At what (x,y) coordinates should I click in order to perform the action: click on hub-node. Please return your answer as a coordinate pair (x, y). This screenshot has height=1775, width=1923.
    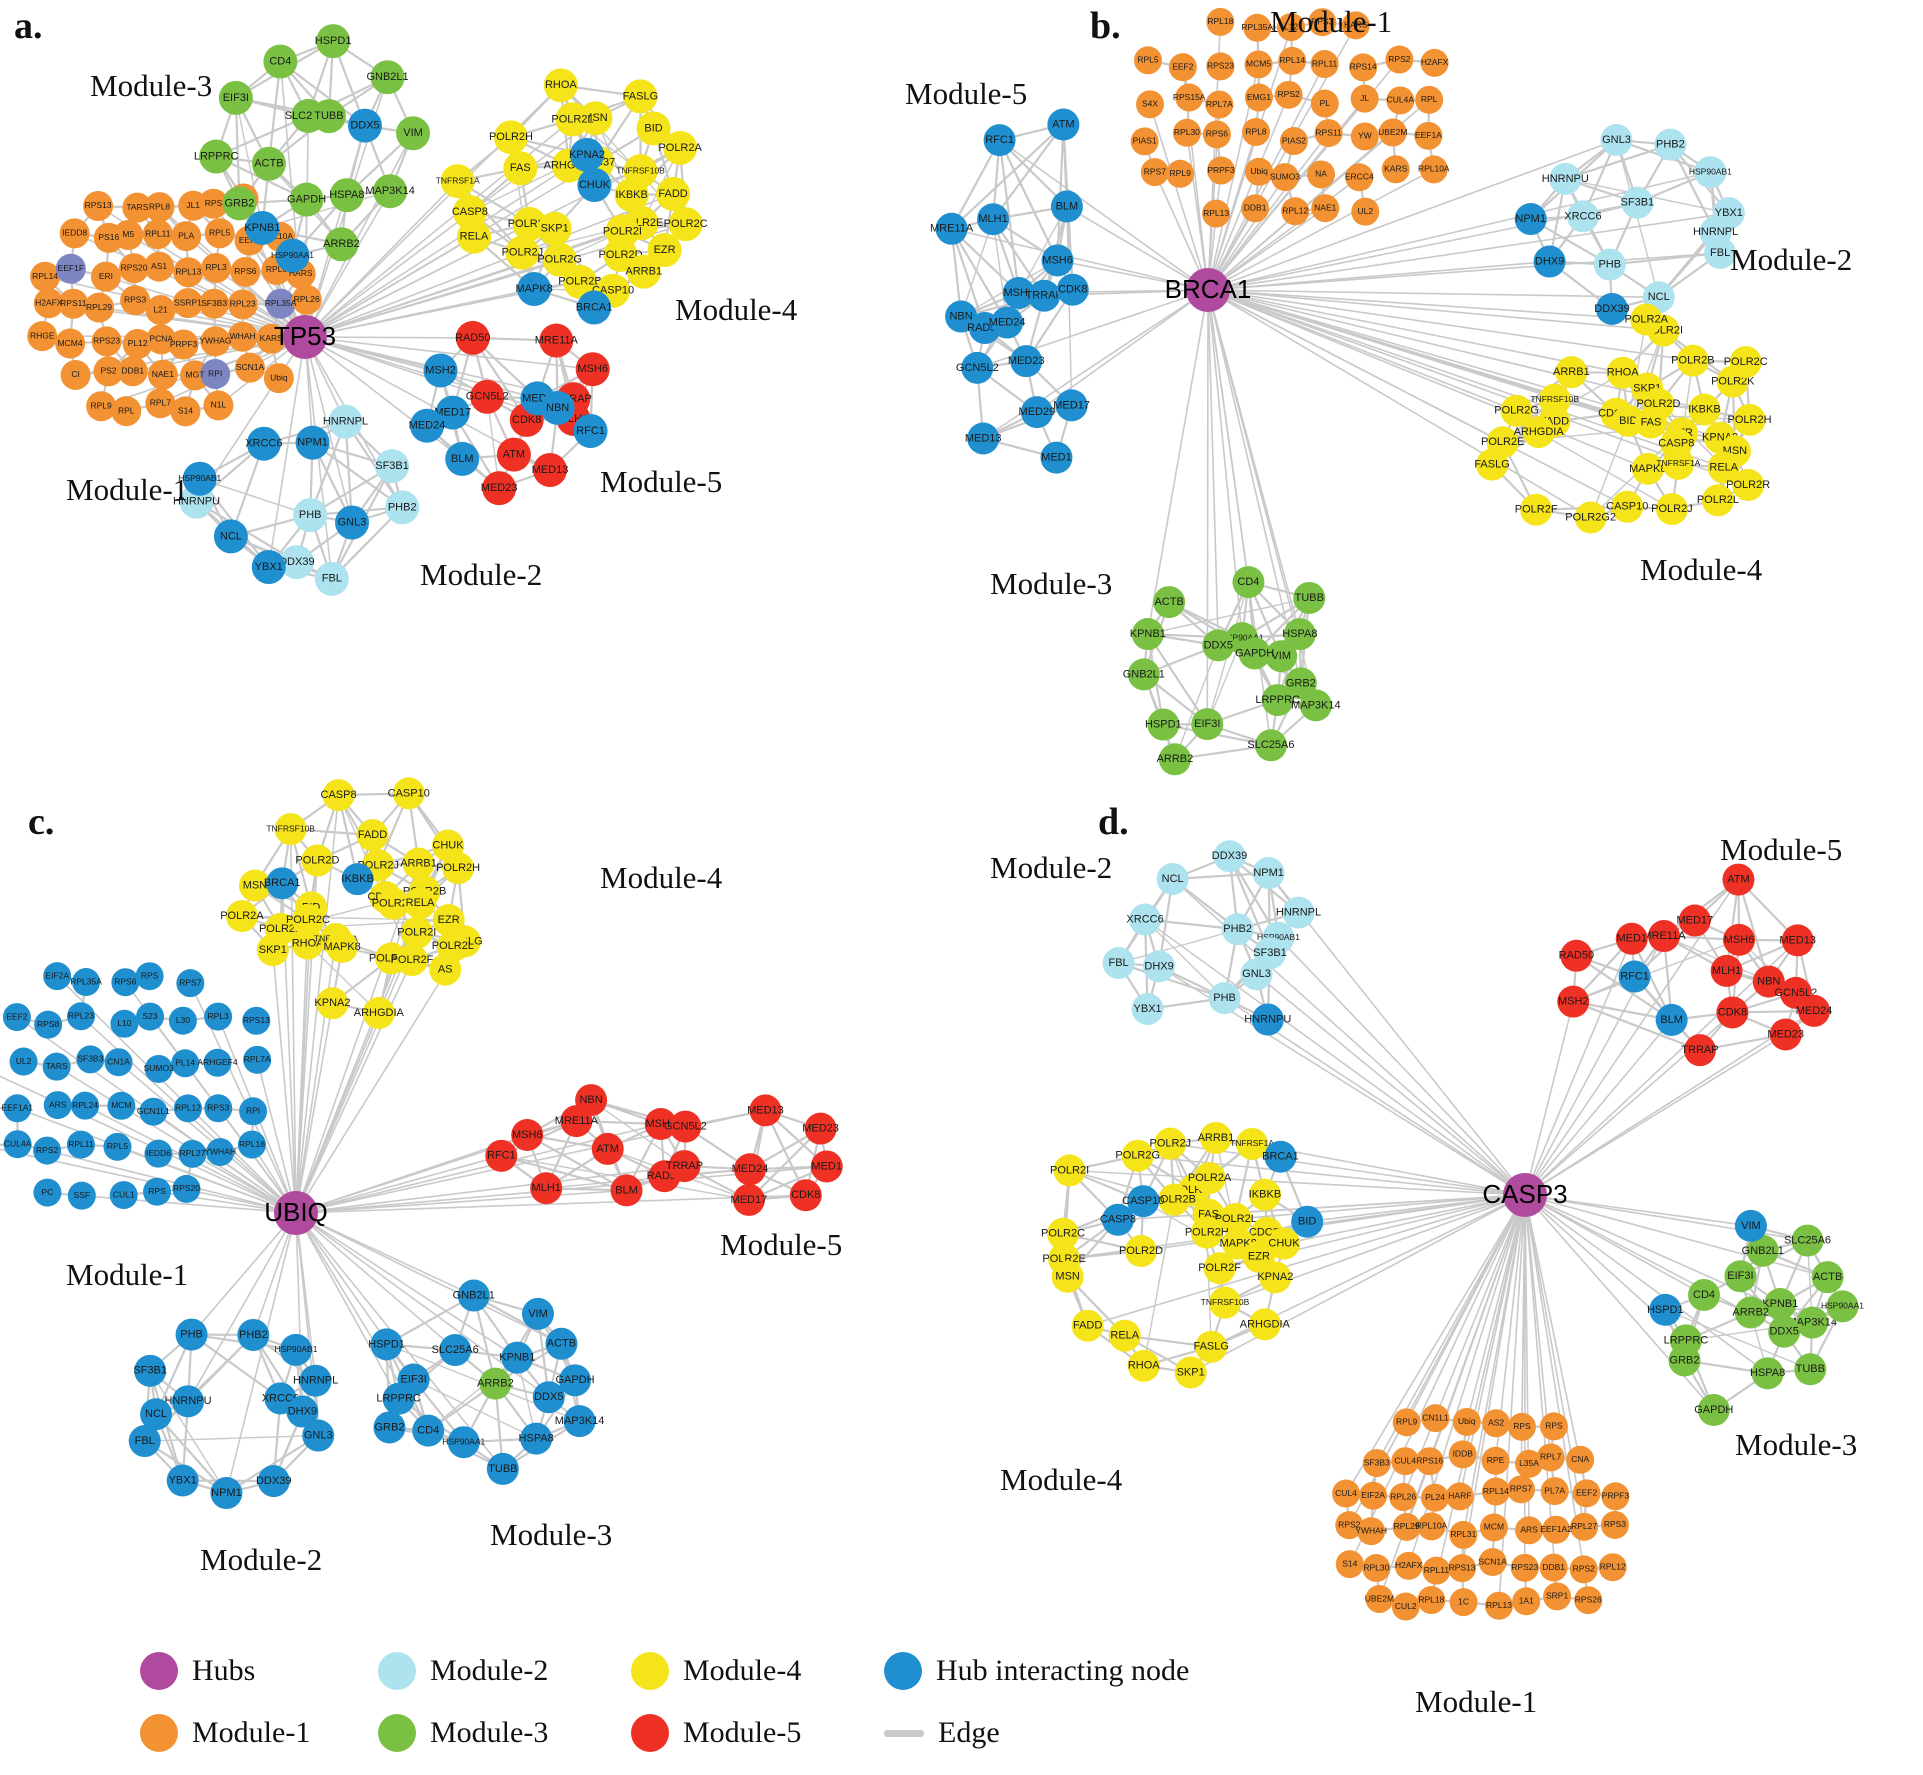
    Looking at the image, I should click on (296, 1213).